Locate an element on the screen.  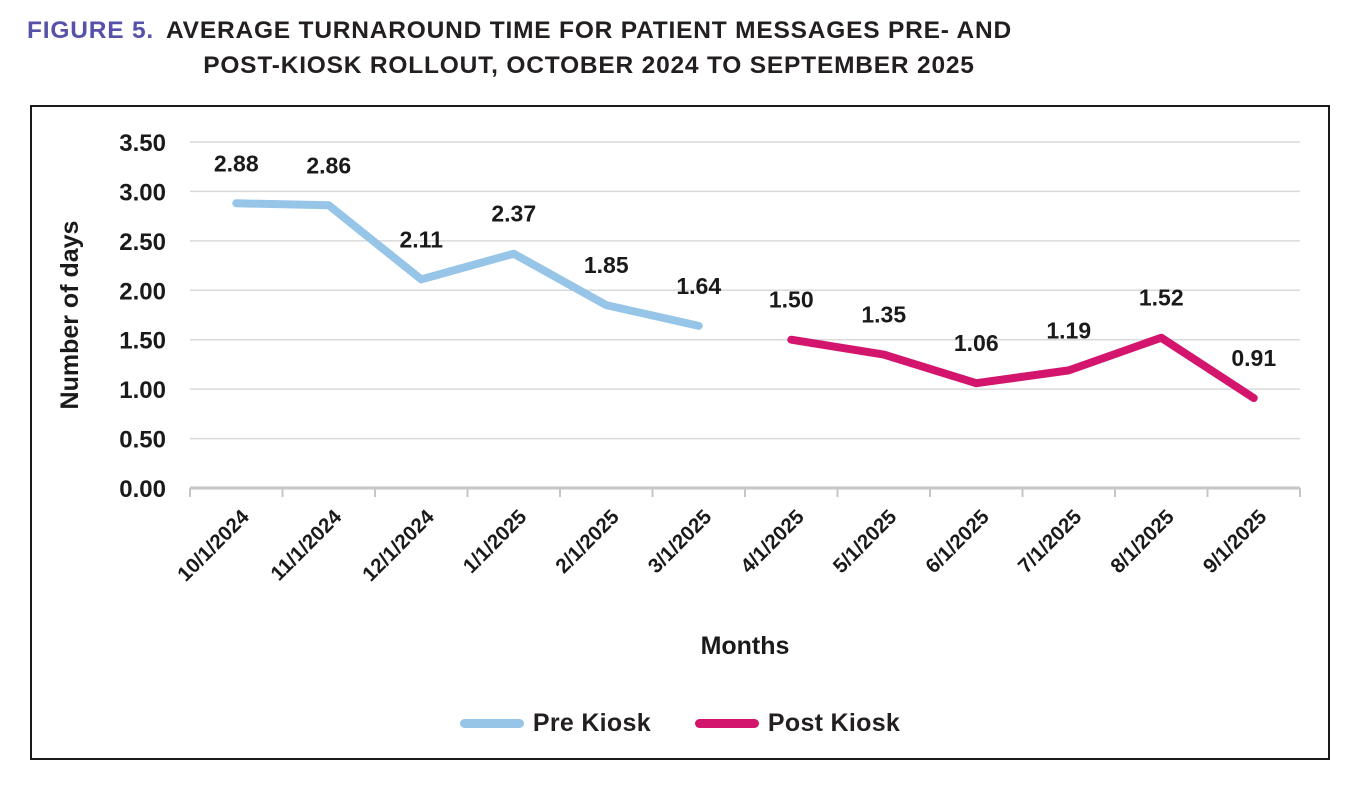
series-line-pre-kiosk is located at coordinates (467, 264).